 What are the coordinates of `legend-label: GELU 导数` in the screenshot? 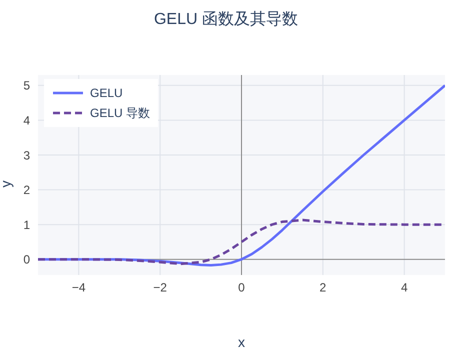 It's located at (120, 113).